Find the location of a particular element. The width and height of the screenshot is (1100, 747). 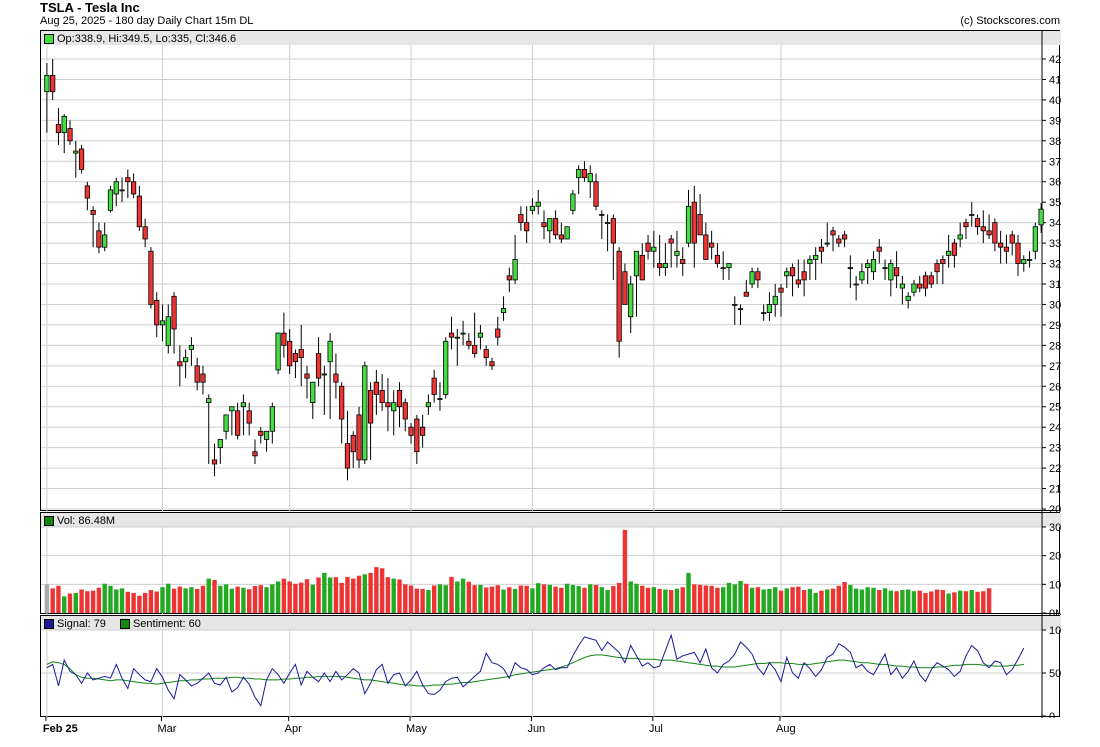

indicator-chart: 100 50 0 is located at coordinates (551, 667).